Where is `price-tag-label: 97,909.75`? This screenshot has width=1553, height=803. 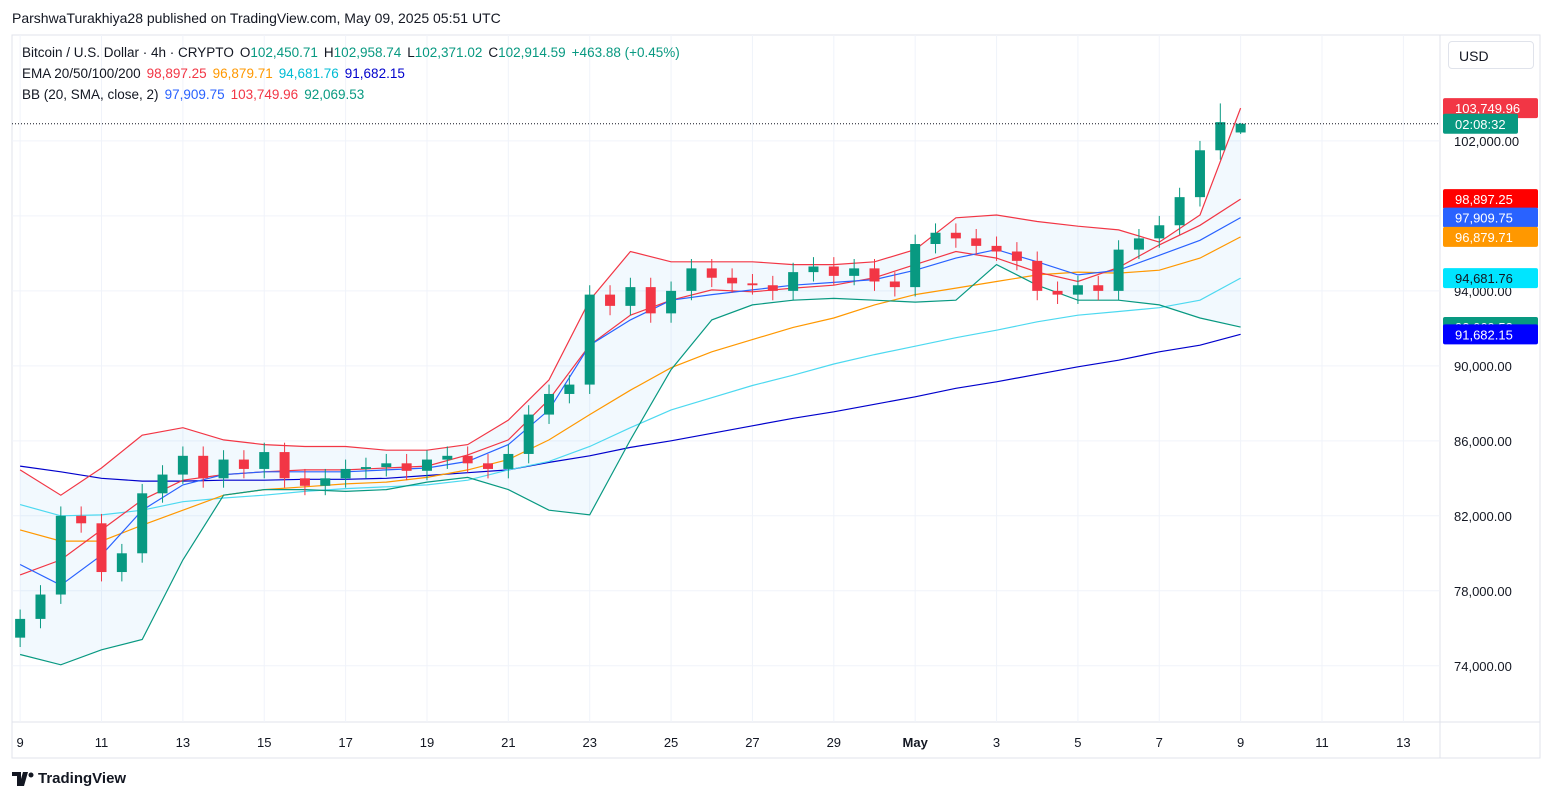 price-tag-label: 97,909.75 is located at coordinates (1484, 218).